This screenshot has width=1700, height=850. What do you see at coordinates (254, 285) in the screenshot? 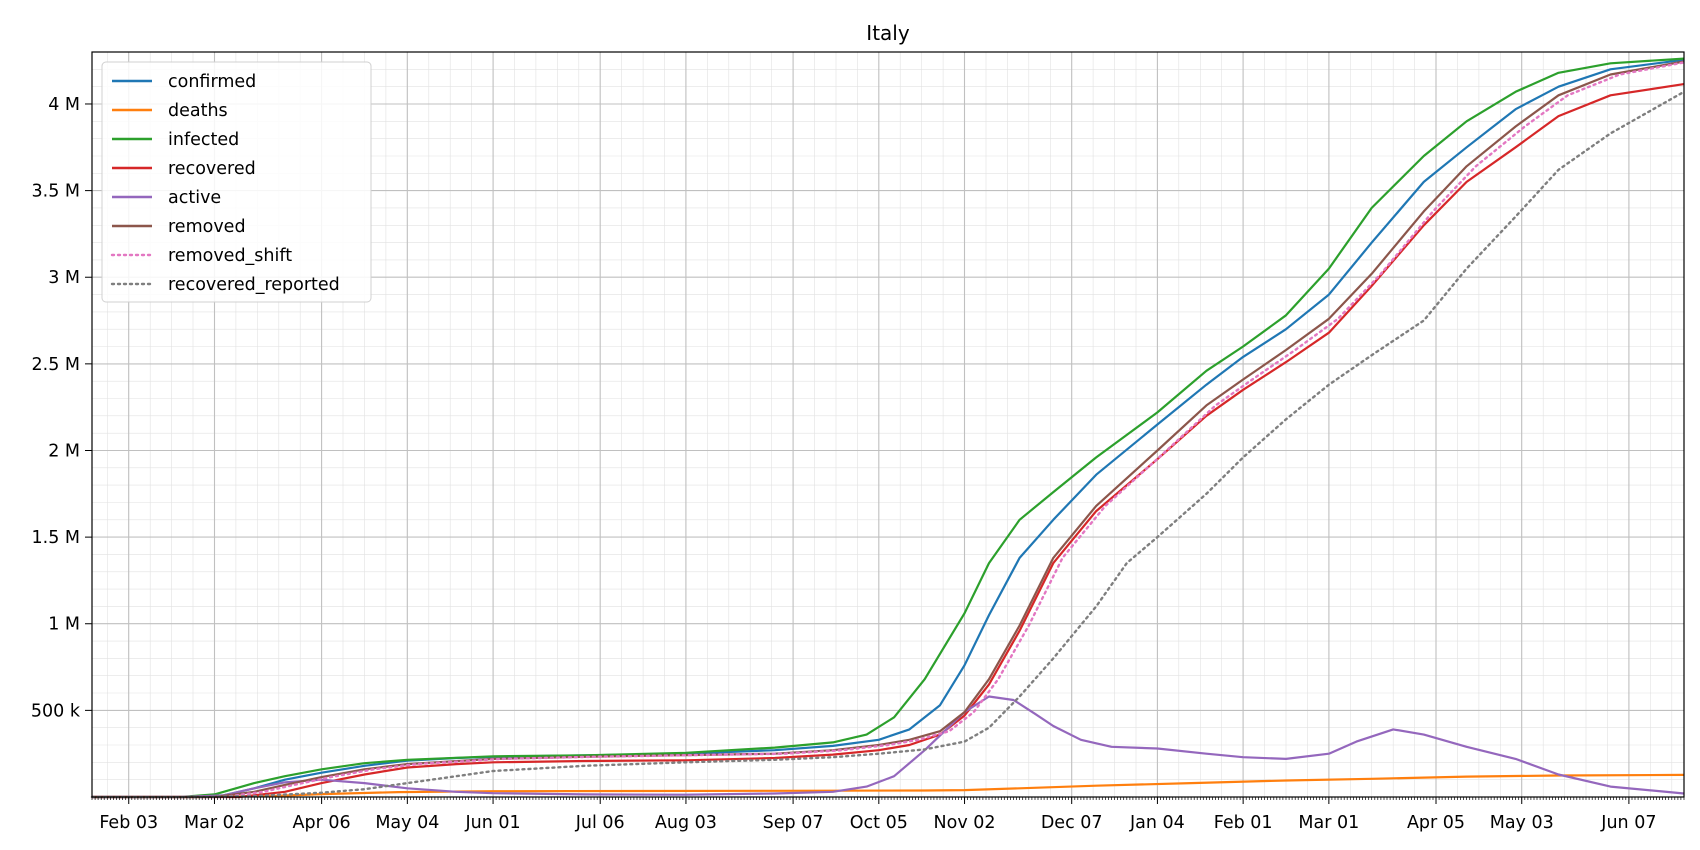
I see `legend-label: recovered_reported` at bounding box center [254, 285].